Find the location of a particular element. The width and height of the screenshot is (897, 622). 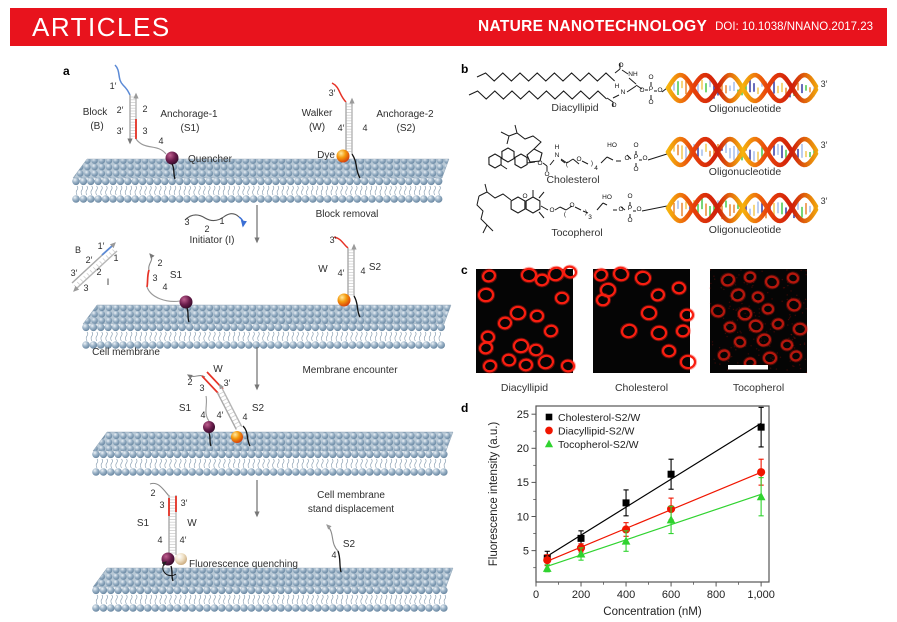

series-Diacyllipid-S2/W is located at coordinates (654, 512).